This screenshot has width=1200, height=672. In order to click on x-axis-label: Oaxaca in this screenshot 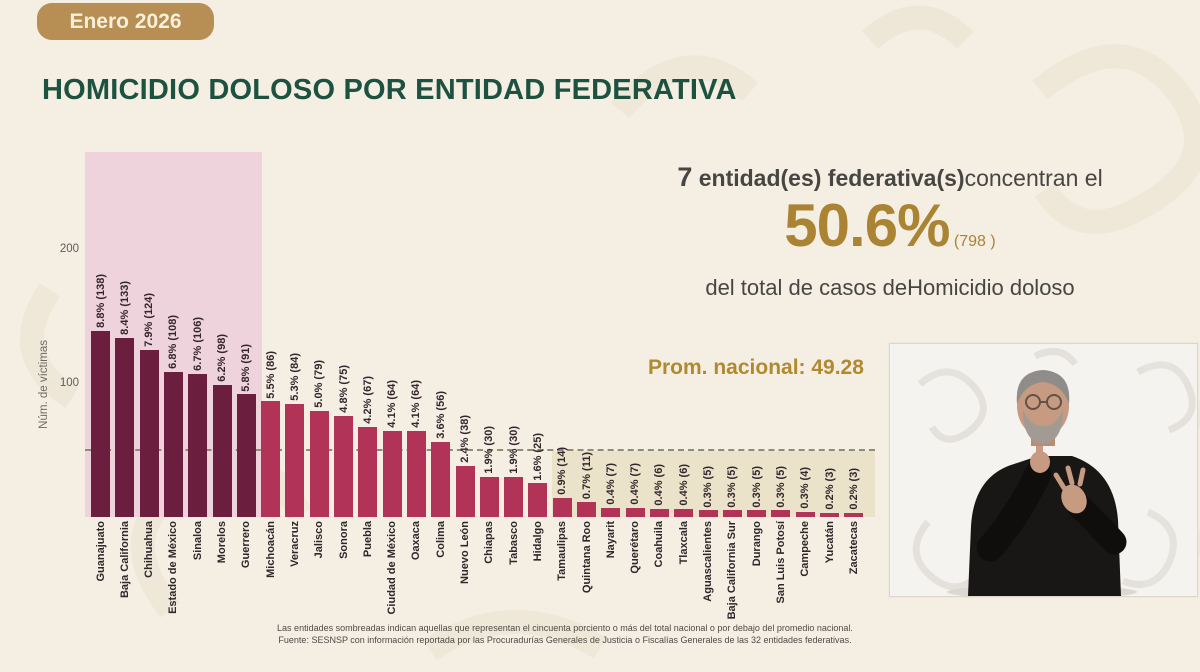, I will do `click(416, 541)`.